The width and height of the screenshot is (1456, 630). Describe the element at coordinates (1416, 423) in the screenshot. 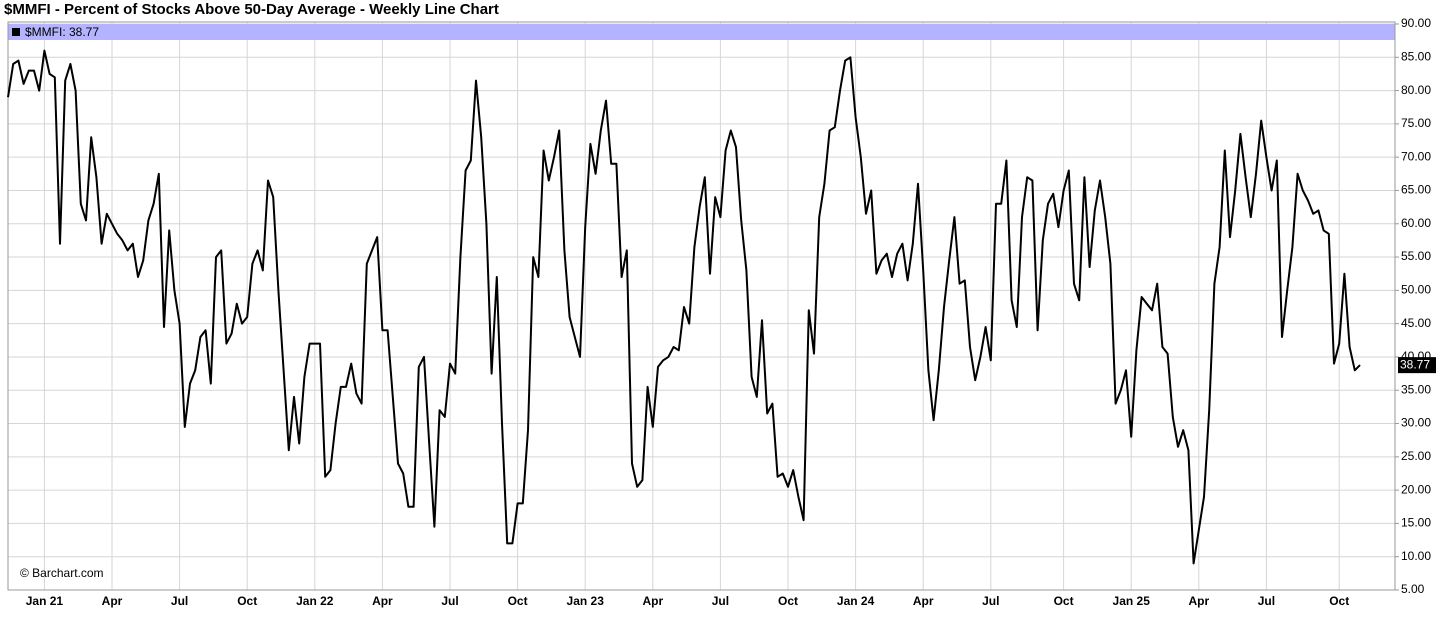

I see `y-tick-label: 30.00` at that location.